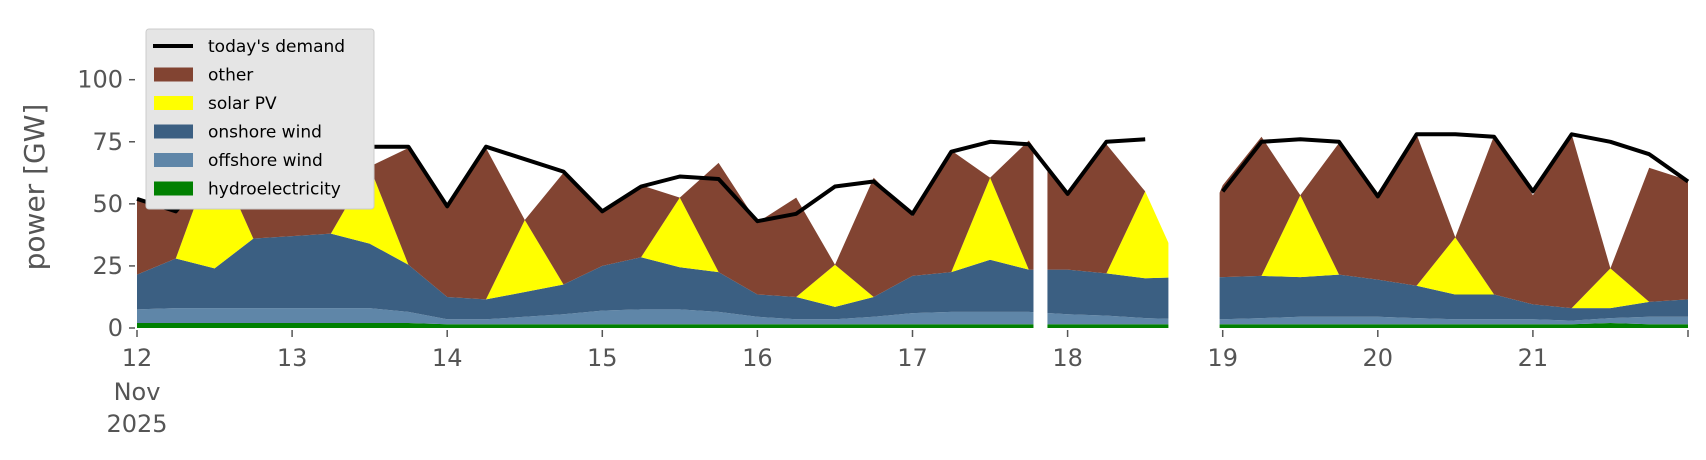 The image size is (1706, 460). What do you see at coordinates (447, 358) in the screenshot?
I see `x-tick-label: 14` at bounding box center [447, 358].